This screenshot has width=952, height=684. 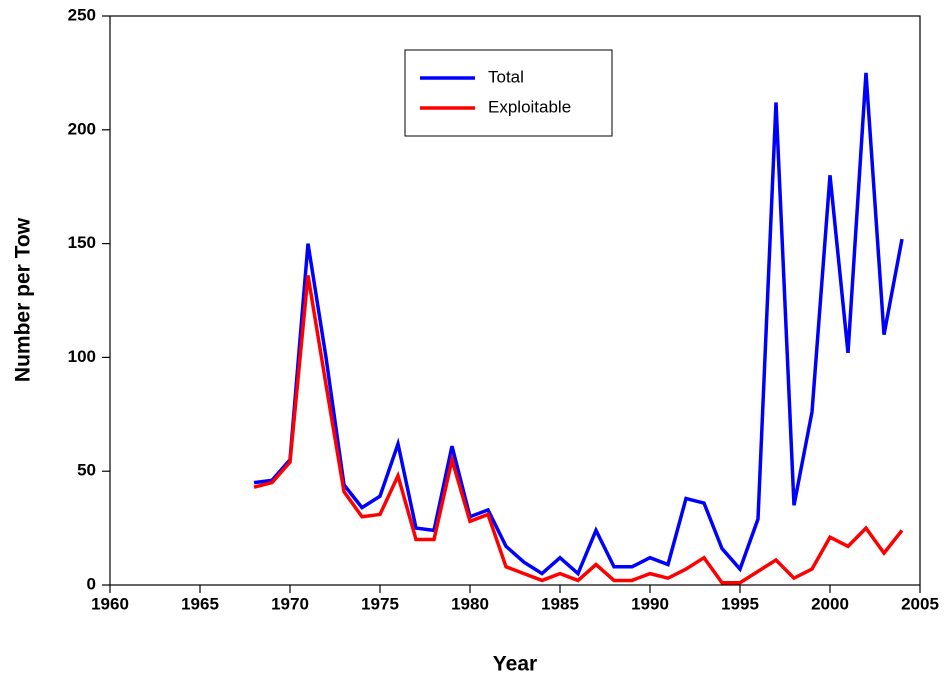 What do you see at coordinates (82, 128) in the screenshot?
I see `y-tick-label: 200` at bounding box center [82, 128].